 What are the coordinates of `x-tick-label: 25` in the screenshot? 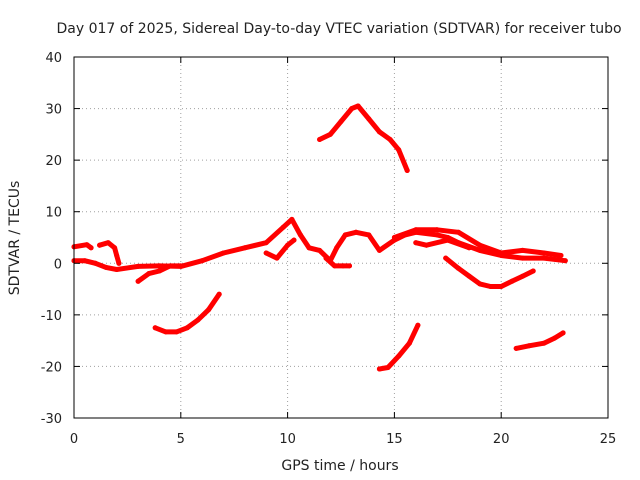 It's located at (608, 439).